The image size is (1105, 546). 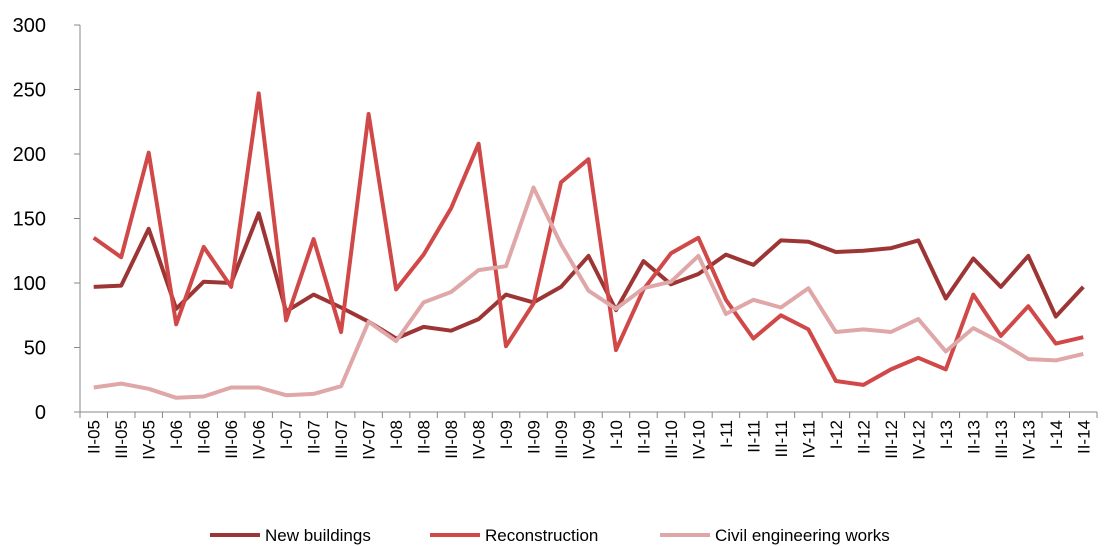 I want to click on x-tick-label: I-08, so click(x=396, y=434).